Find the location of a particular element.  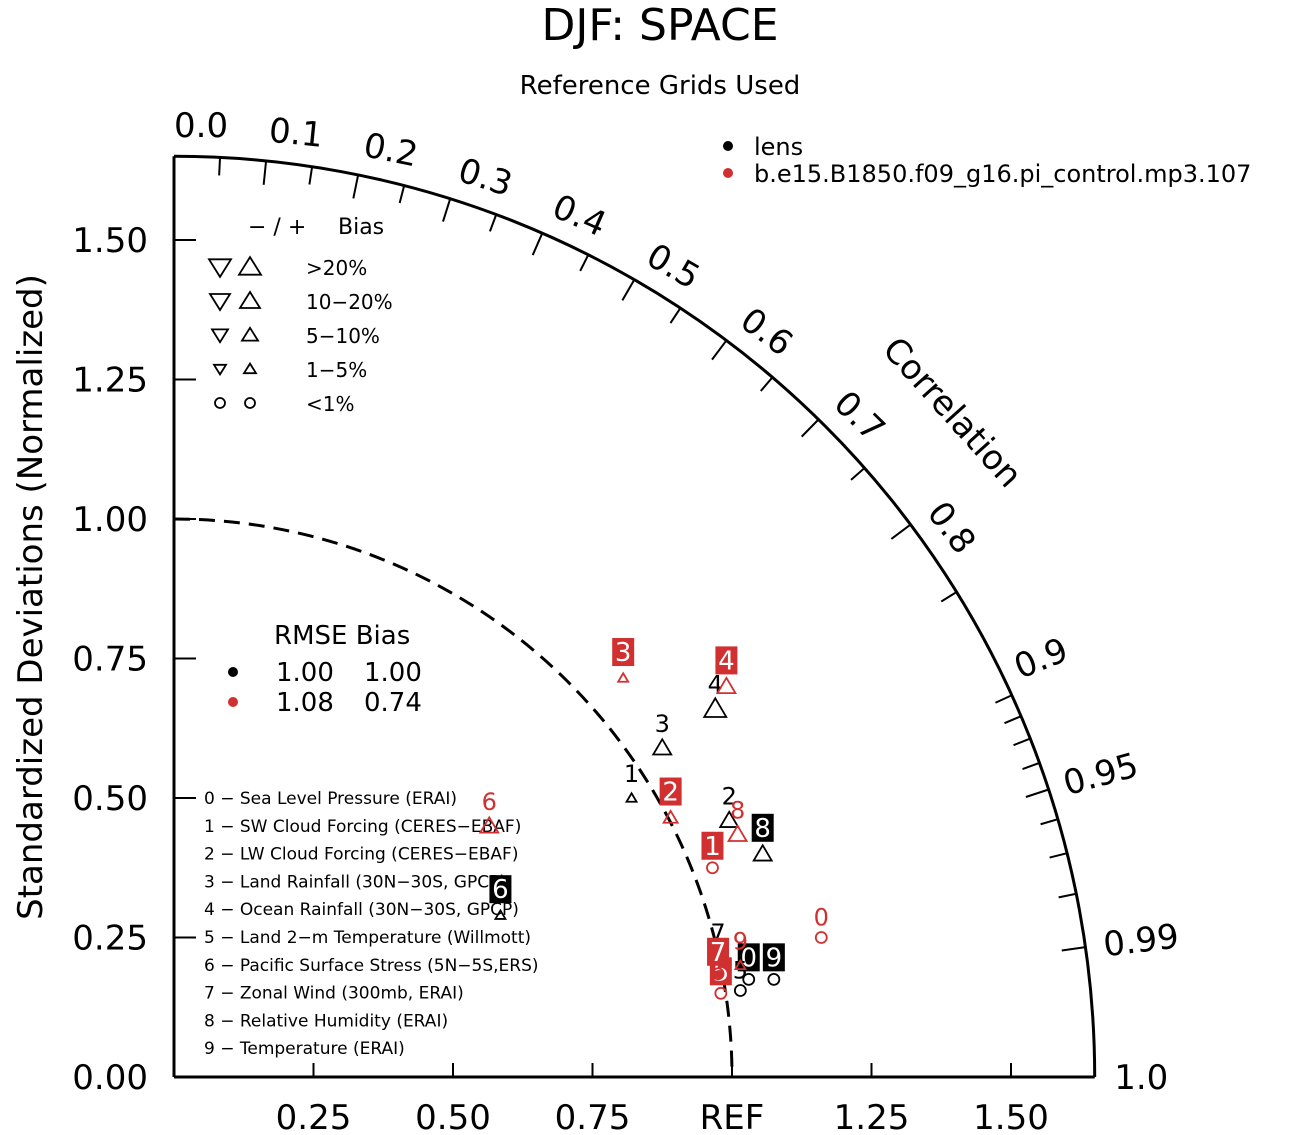

circle-icon is located at coordinates (250, 403).